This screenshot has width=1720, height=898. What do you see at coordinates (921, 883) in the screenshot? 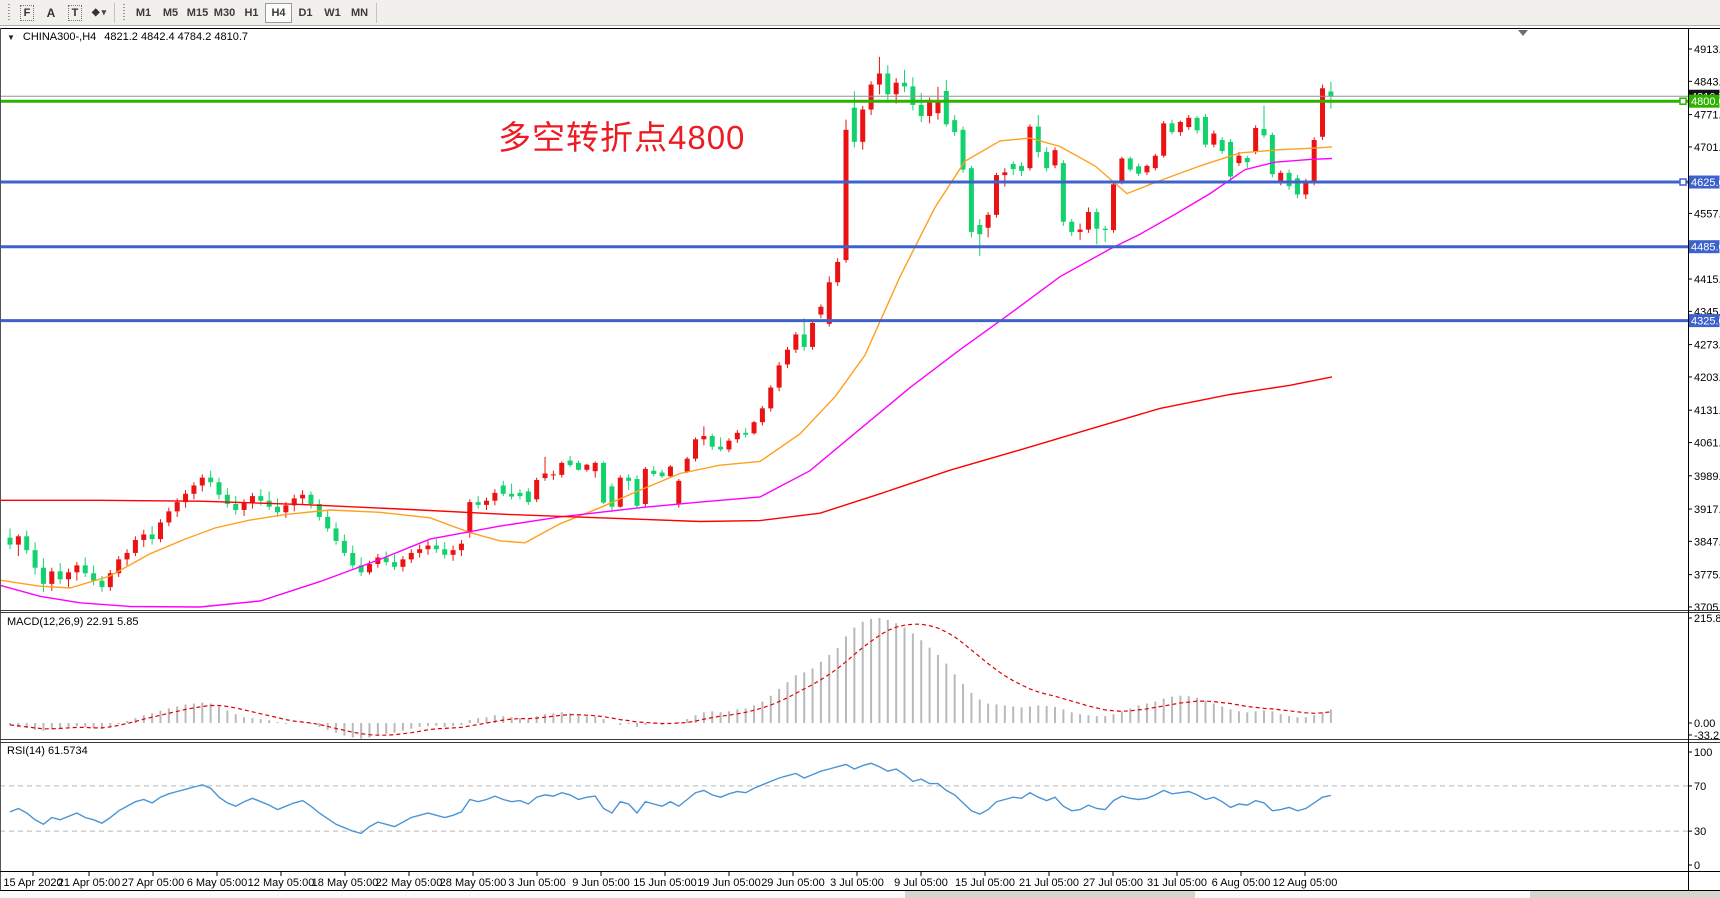
I see `svg-text: 9 Jul 05:00` at bounding box center [921, 883].